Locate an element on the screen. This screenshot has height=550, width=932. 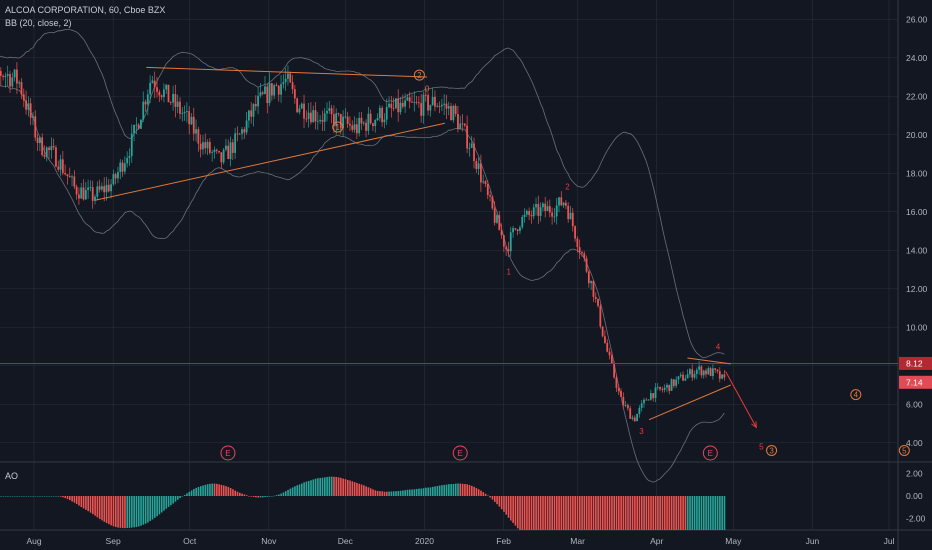
projection-arrow-head is located at coordinates (754, 425).